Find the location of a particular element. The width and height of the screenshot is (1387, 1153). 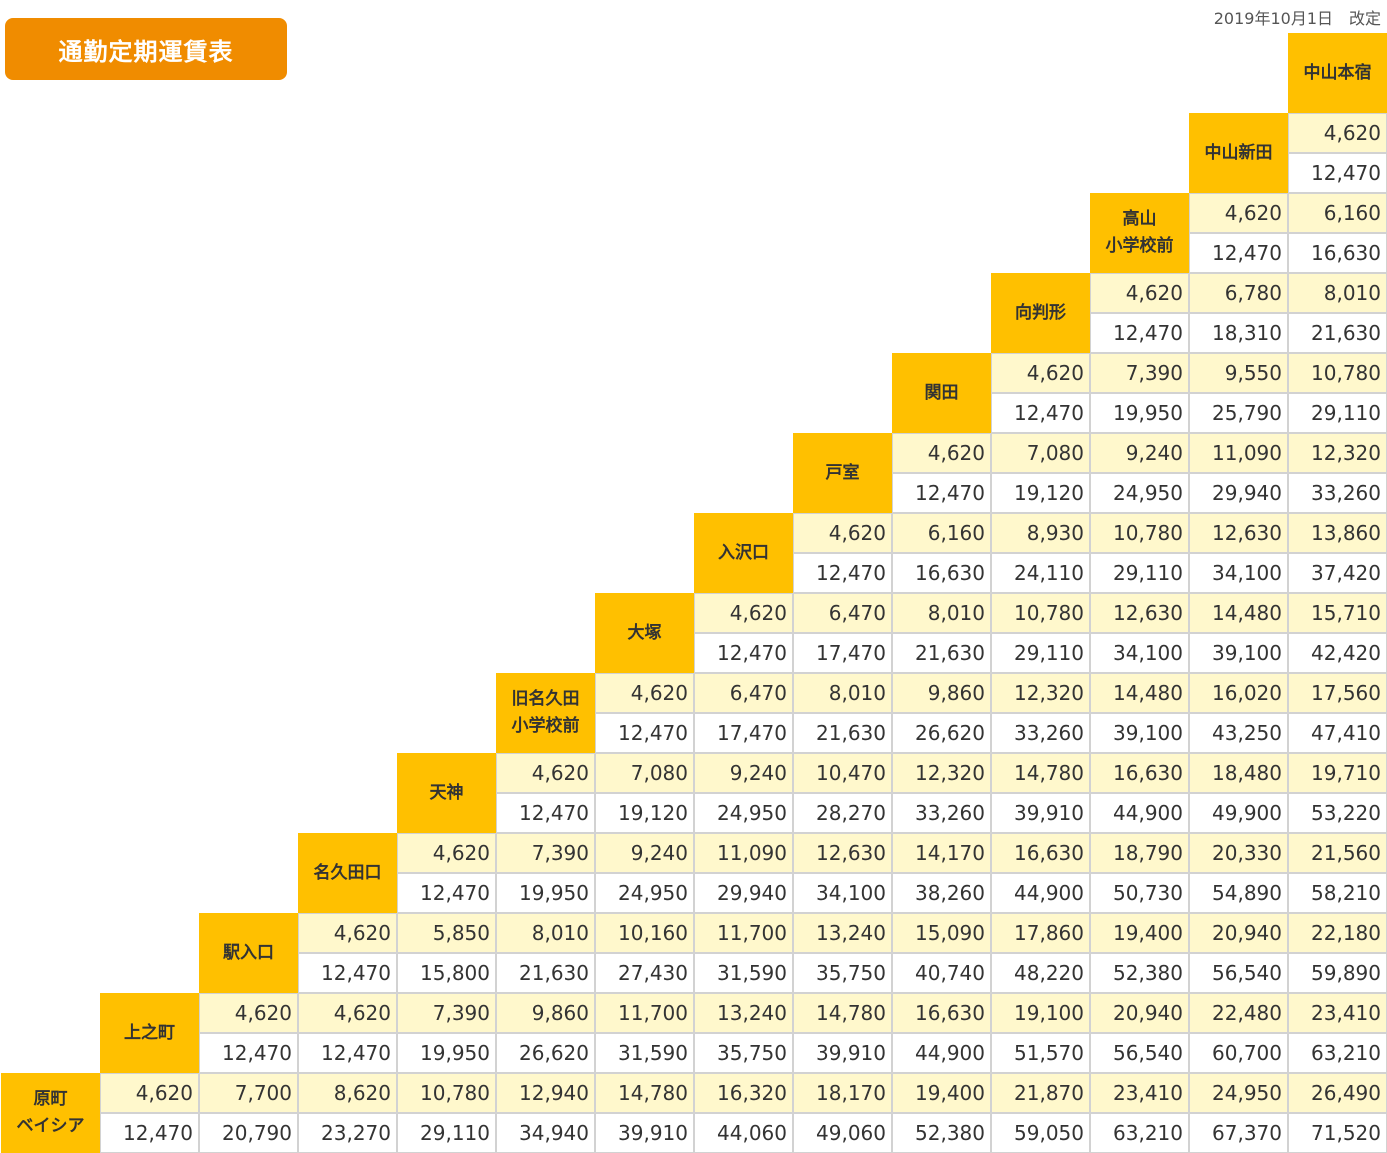

fare-6-month: 67,370 is located at coordinates (1238, 1133).